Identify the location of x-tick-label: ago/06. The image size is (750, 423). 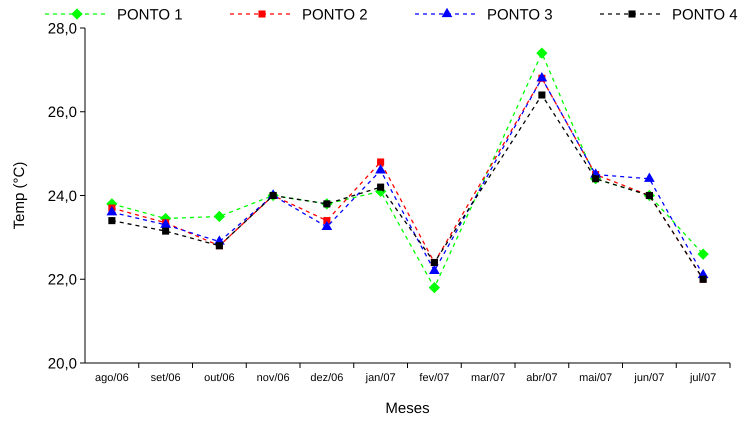
(112, 378).